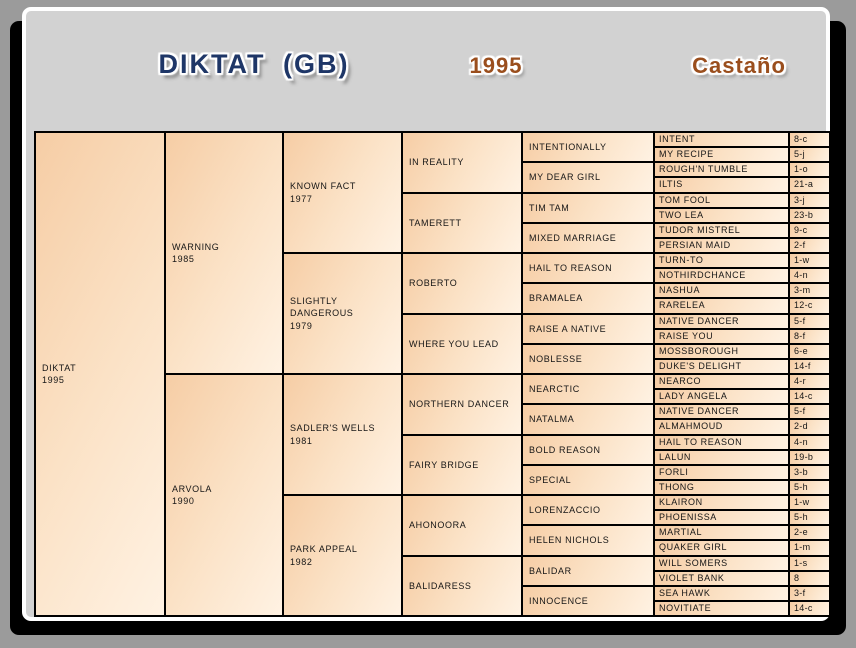 The width and height of the screenshot is (856, 648). What do you see at coordinates (462, 525) in the screenshot?
I see `pedigree-cell: AHONOORA` at bounding box center [462, 525].